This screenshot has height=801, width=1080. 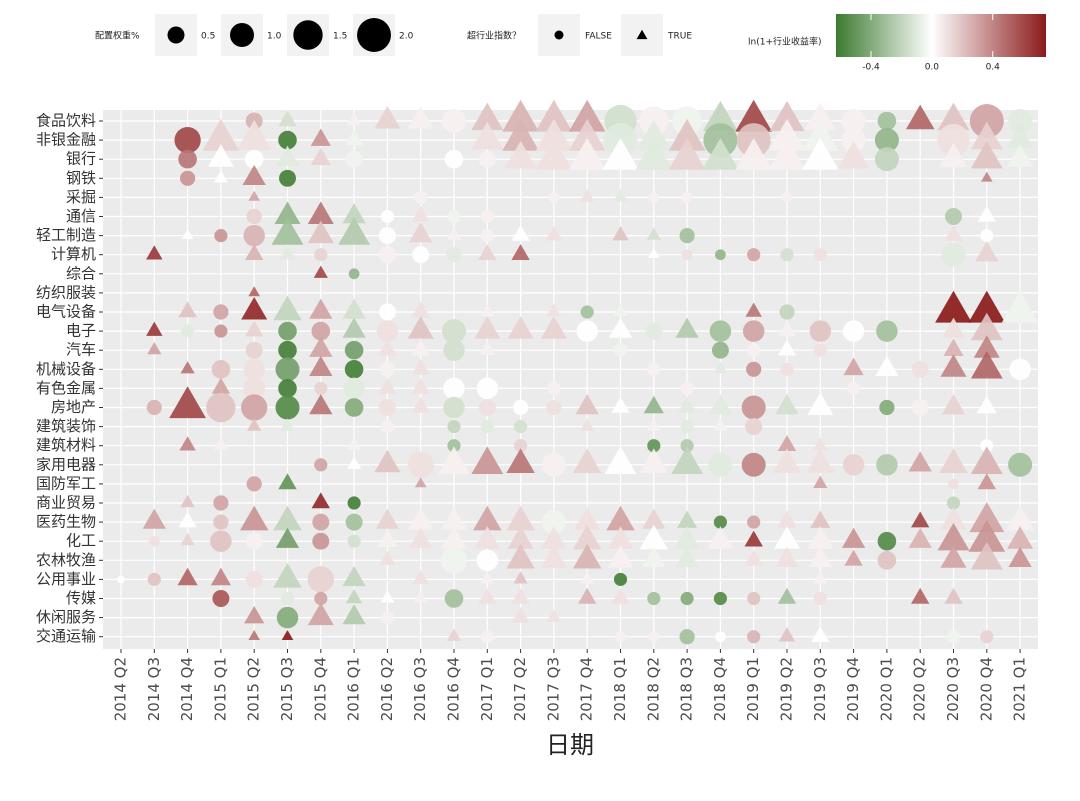 What do you see at coordinates (753, 689) in the screenshot?
I see `x-tick-label: 2019 Q1` at bounding box center [753, 689].